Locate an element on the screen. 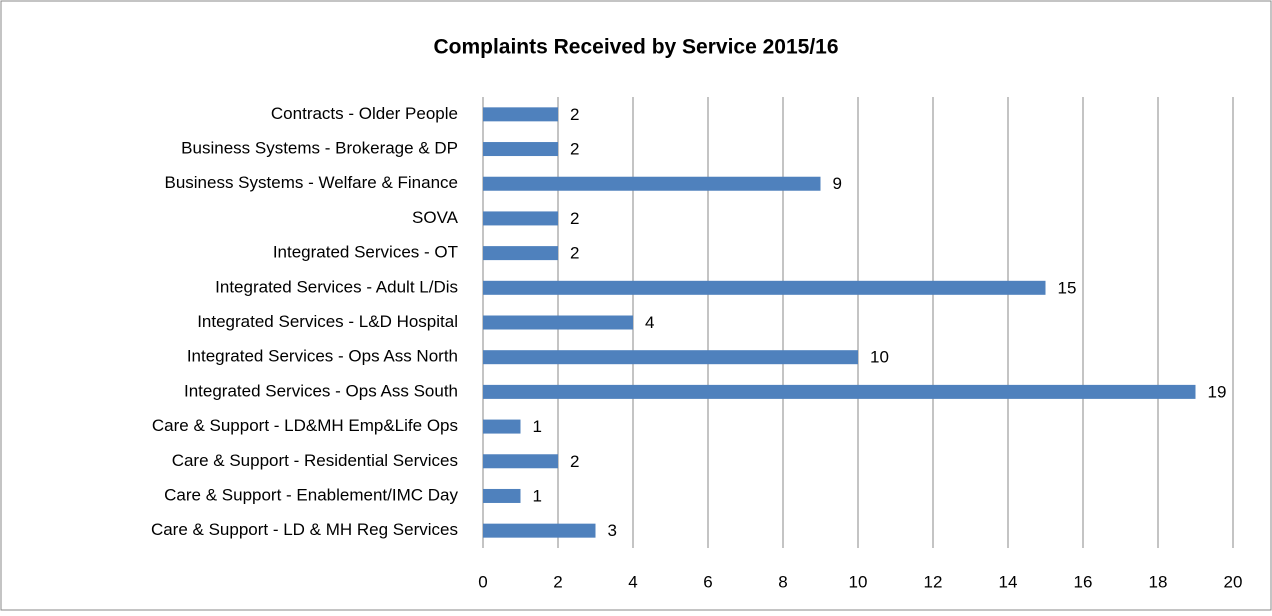 This screenshot has height=616, width=1272. y-tick-label: Integrated Services - Adult L/Dis is located at coordinates (336, 286).